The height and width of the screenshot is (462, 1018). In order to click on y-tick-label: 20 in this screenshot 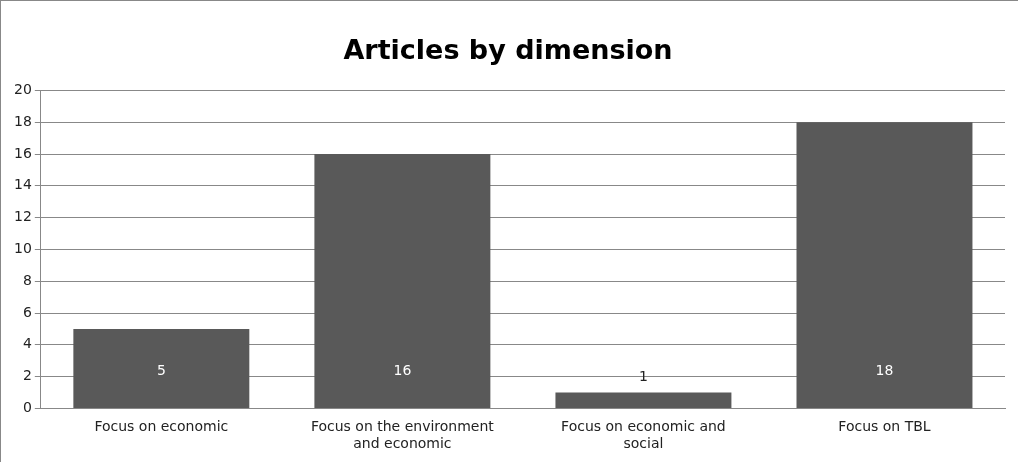, I will do `click(22, 89)`.